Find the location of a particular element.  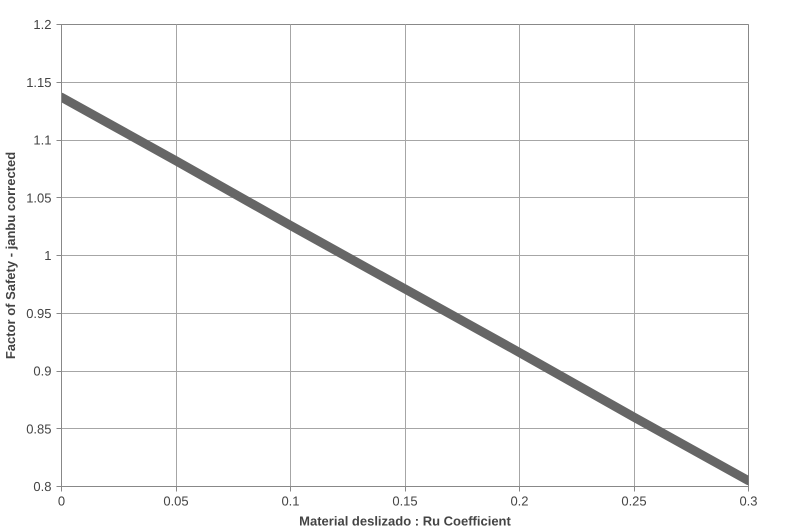

y-tick-label: 1.15 is located at coordinates (39, 82).